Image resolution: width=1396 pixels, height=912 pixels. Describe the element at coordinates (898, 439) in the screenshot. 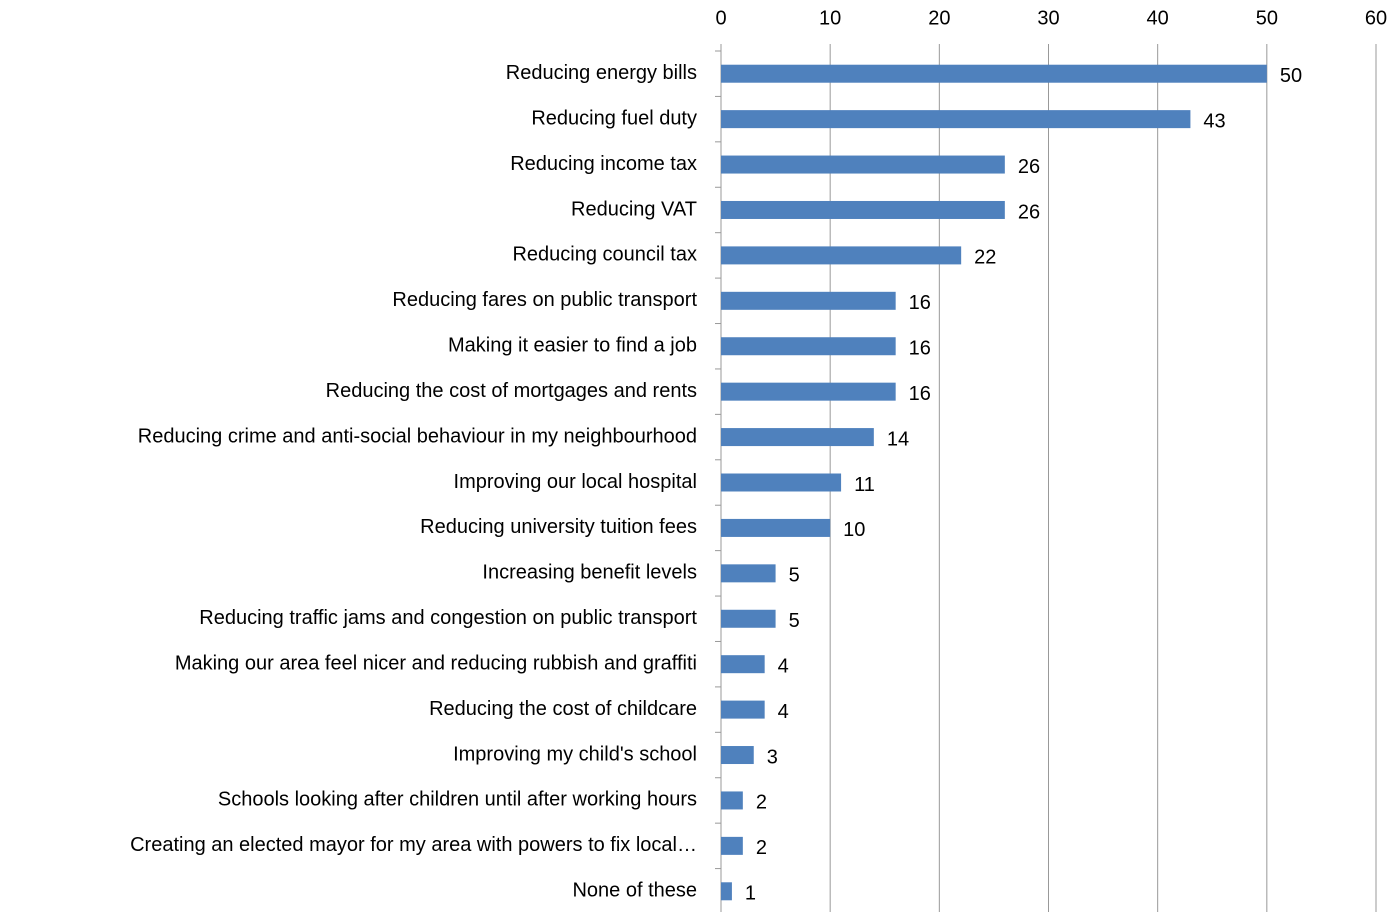

I see `value-label: 14` at that location.